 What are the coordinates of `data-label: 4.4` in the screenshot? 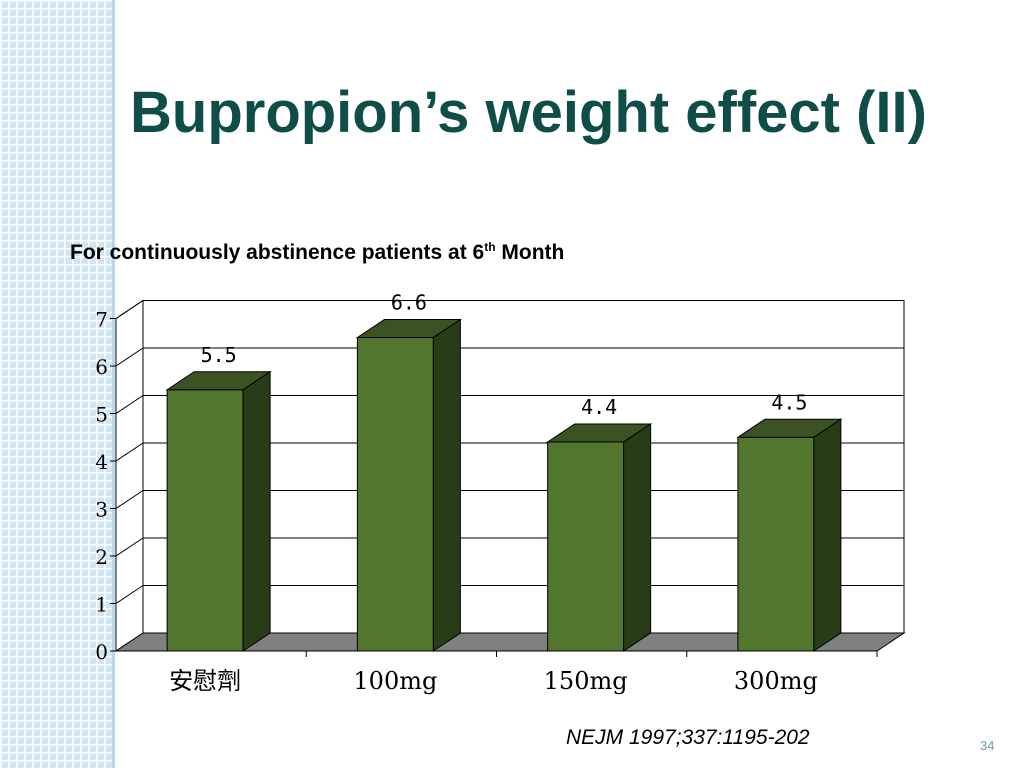 It's located at (599, 407).